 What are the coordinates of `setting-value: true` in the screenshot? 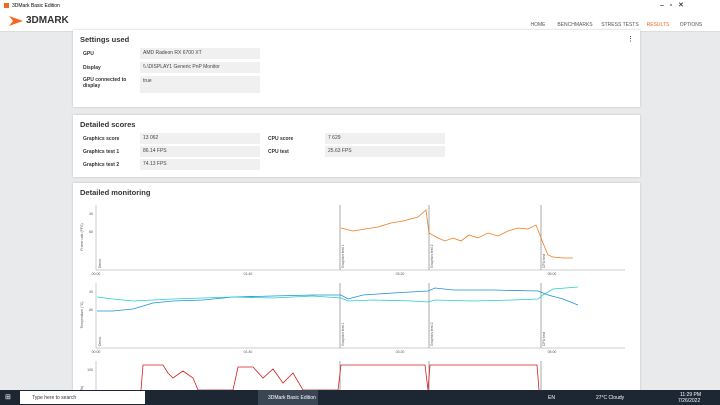 It's located at (200, 84).